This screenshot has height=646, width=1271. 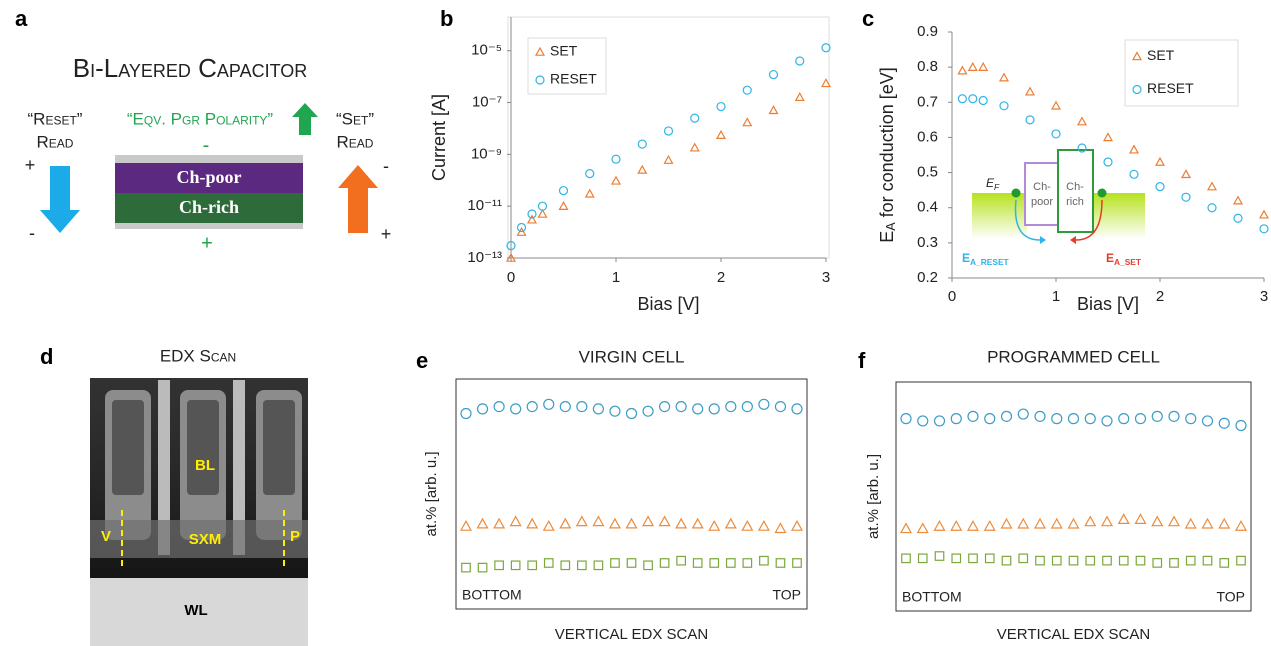 I want to click on y-tick-label: 0.4, so click(x=927, y=207).